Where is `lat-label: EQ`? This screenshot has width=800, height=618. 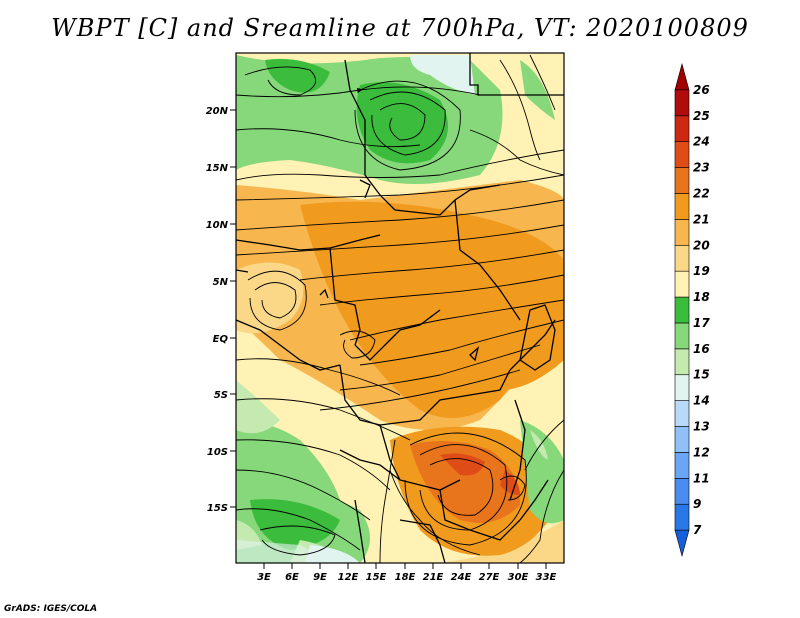
lat-label: EQ is located at coordinates (221, 339).